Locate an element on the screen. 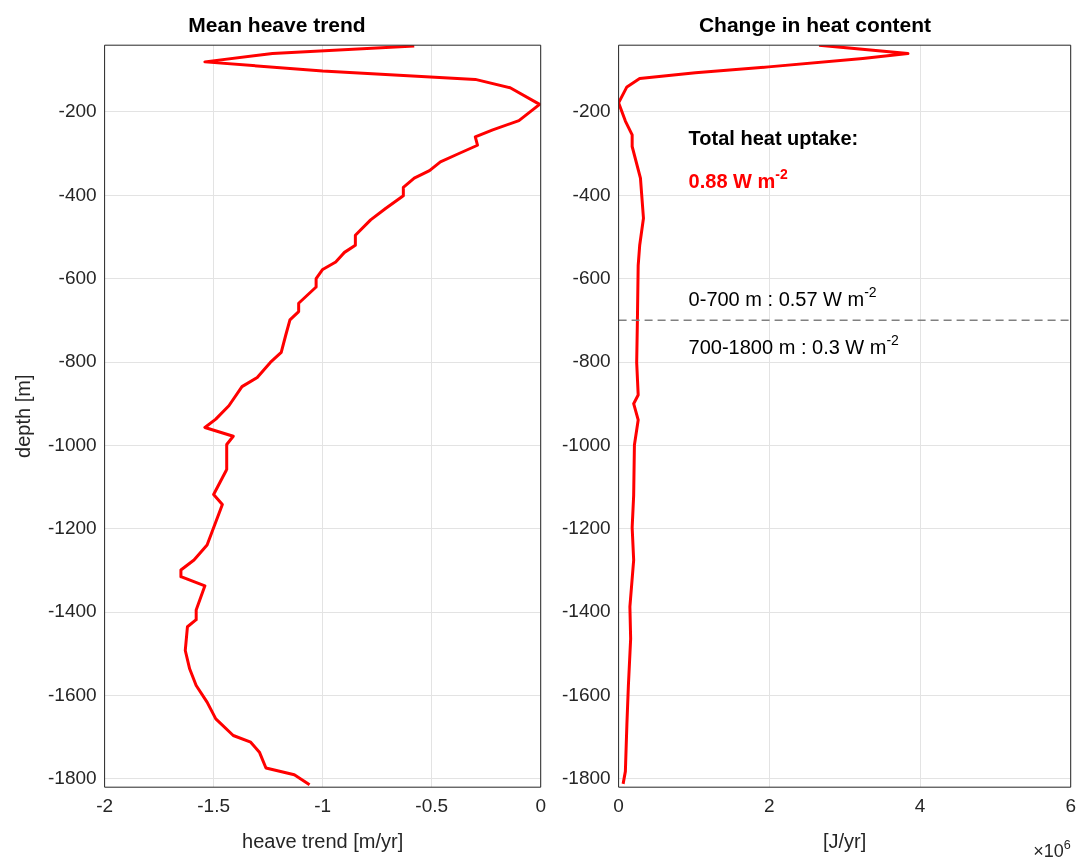  x-axis-title: [J/yr] is located at coordinates (844, 840).